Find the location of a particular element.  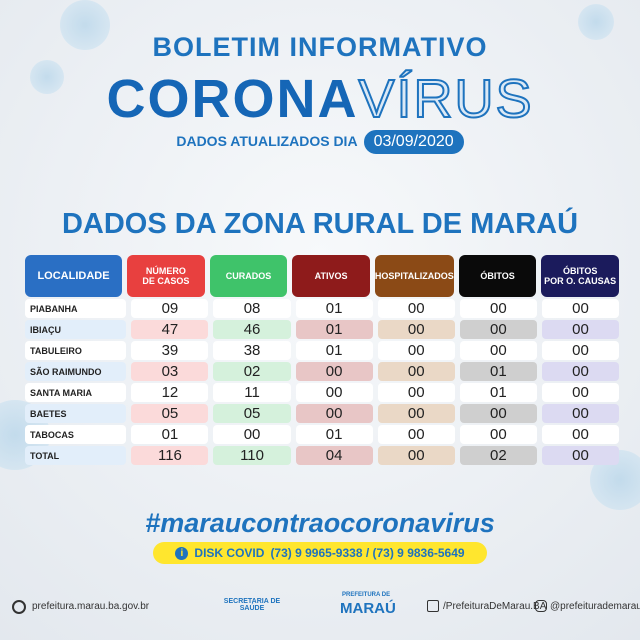

prefeitura-logo: PREFEITURA DE is located at coordinates (366, 595).